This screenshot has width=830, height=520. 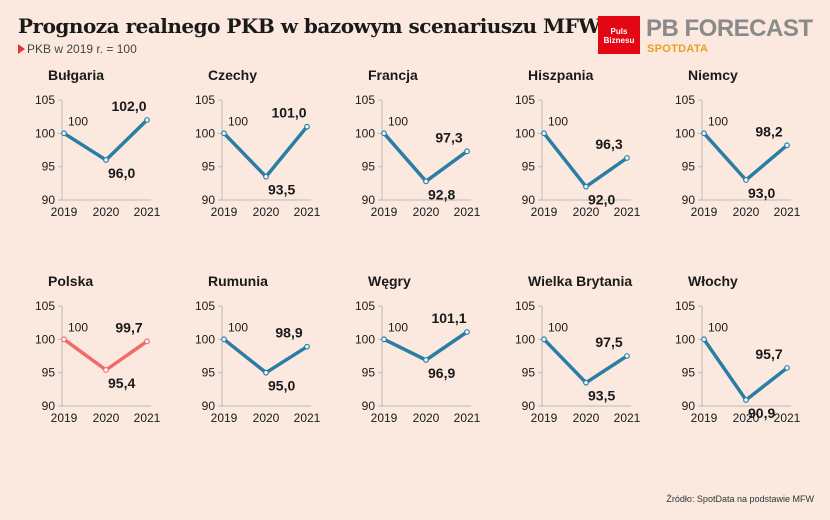 I want to click on subtitle: PKB w 2019 r. = 100, so click(x=77, y=49).